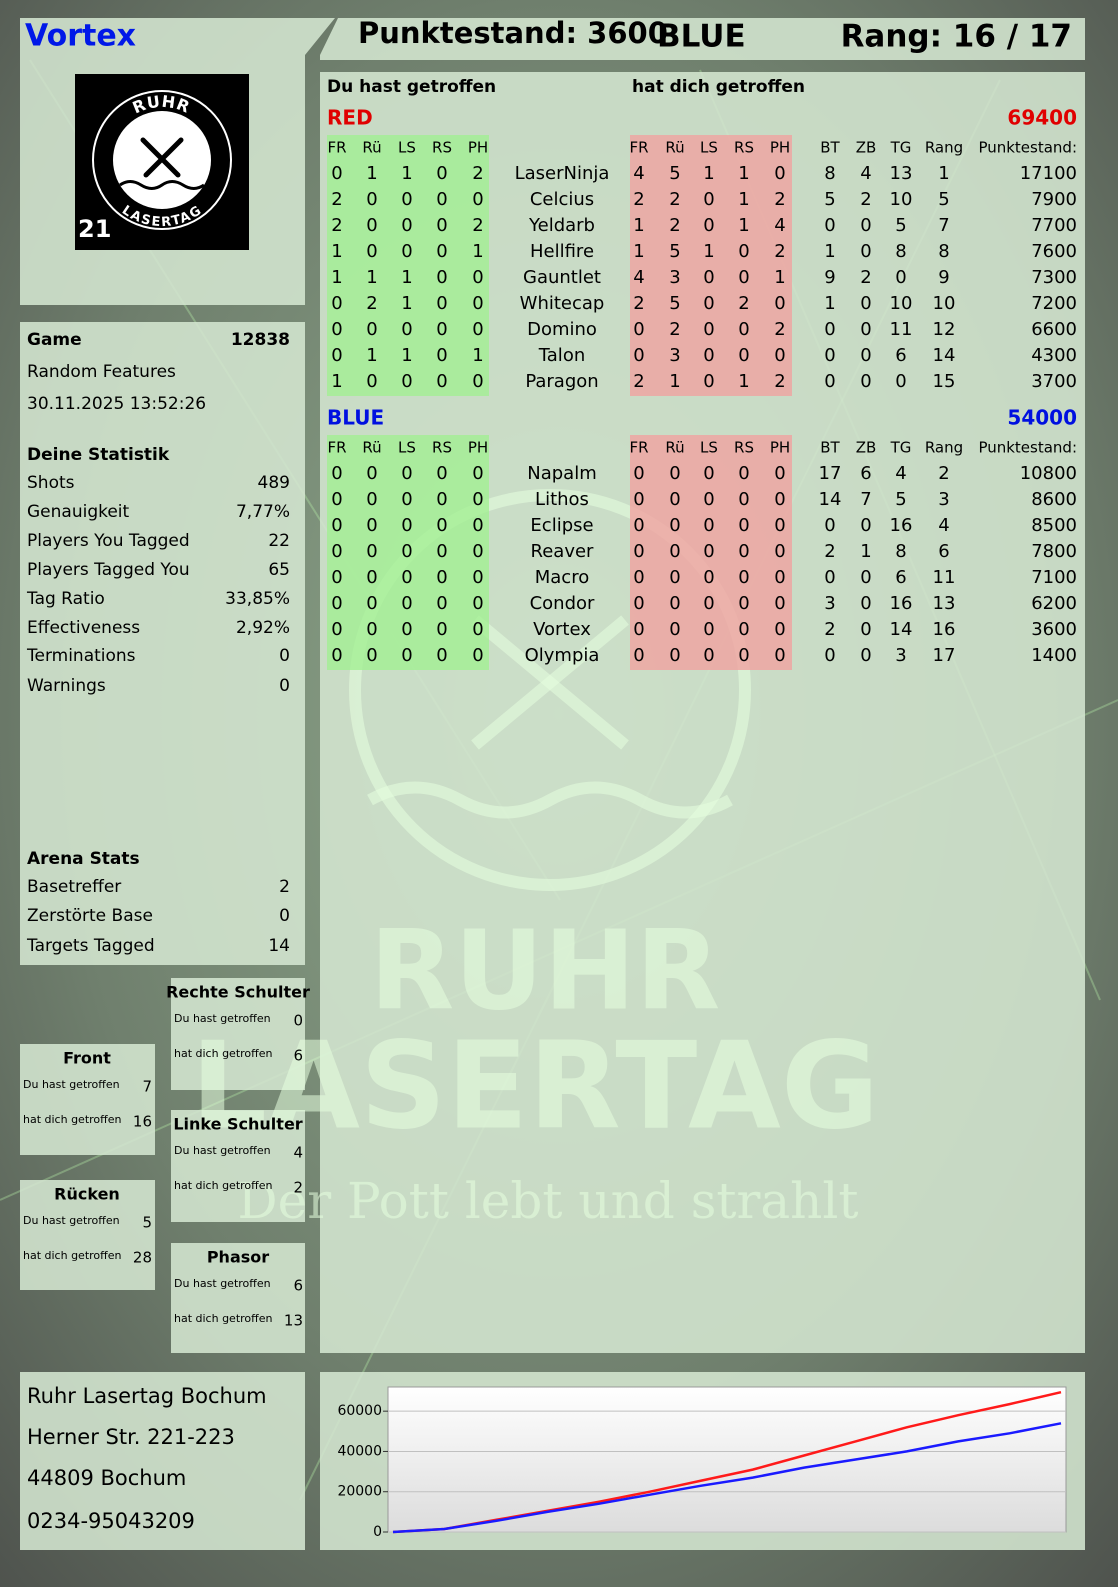 Image resolution: width=1118 pixels, height=1587 pixels. I want to click on zone-title: Rücken, so click(87, 1194).